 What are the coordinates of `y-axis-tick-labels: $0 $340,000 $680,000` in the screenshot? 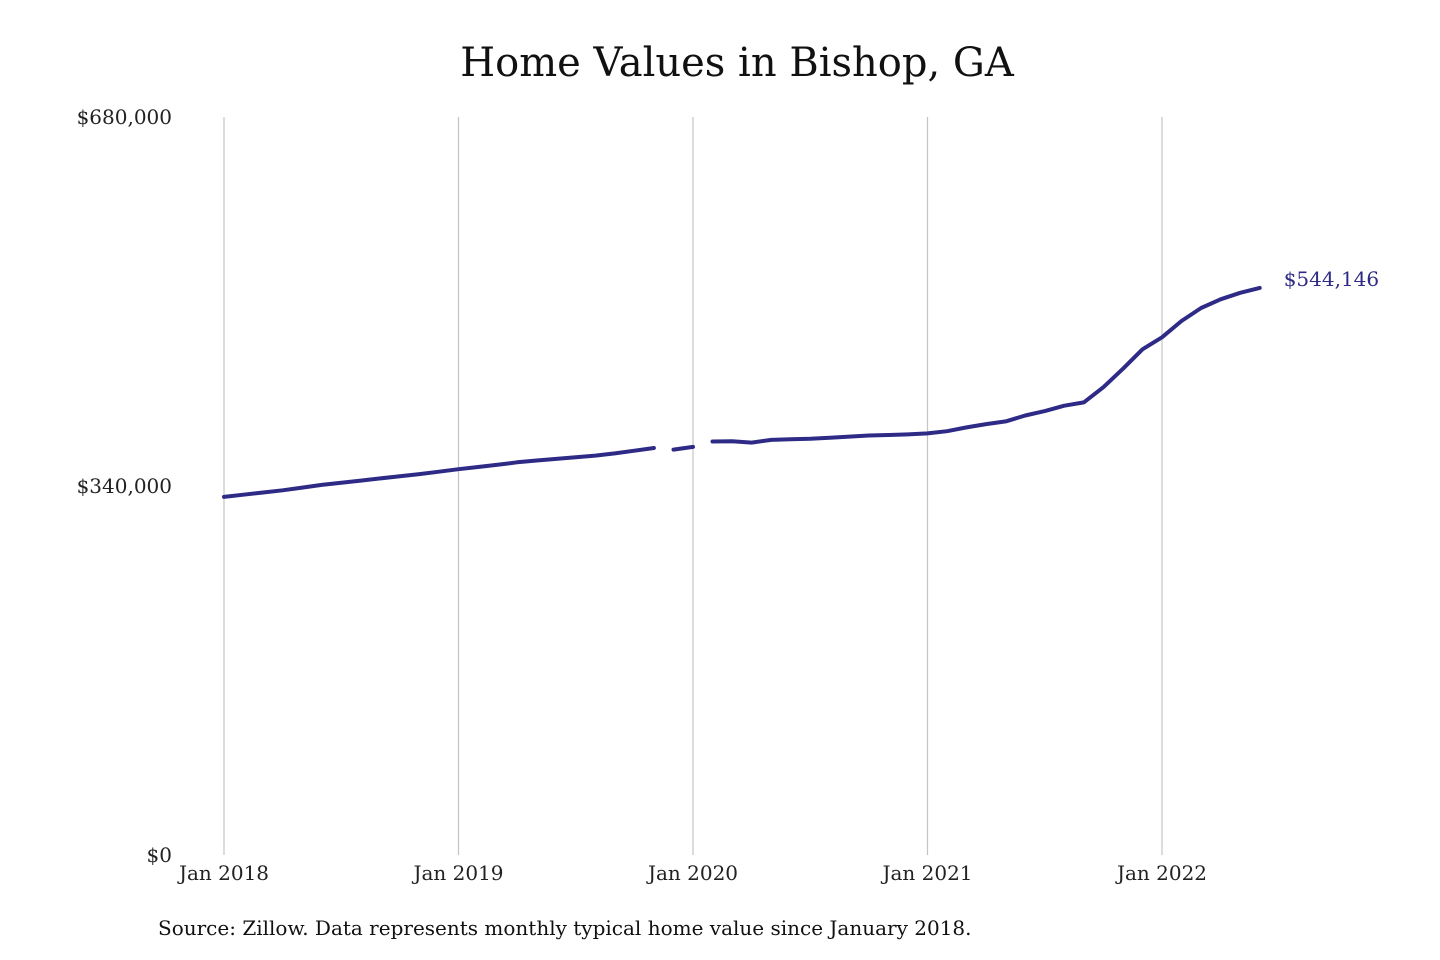 It's located at (124, 486).